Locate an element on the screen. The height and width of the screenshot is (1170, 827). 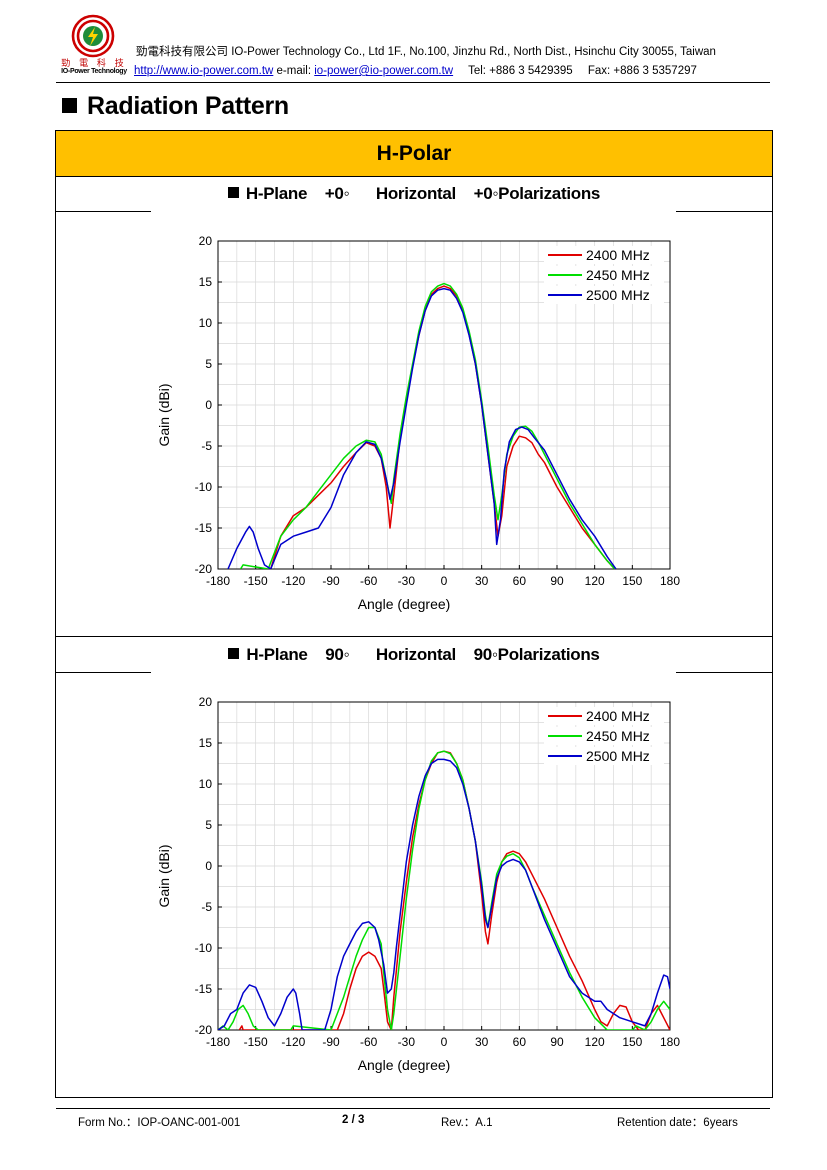
email-link: io-power@io-power.com.tw is located at coordinates (384, 71).